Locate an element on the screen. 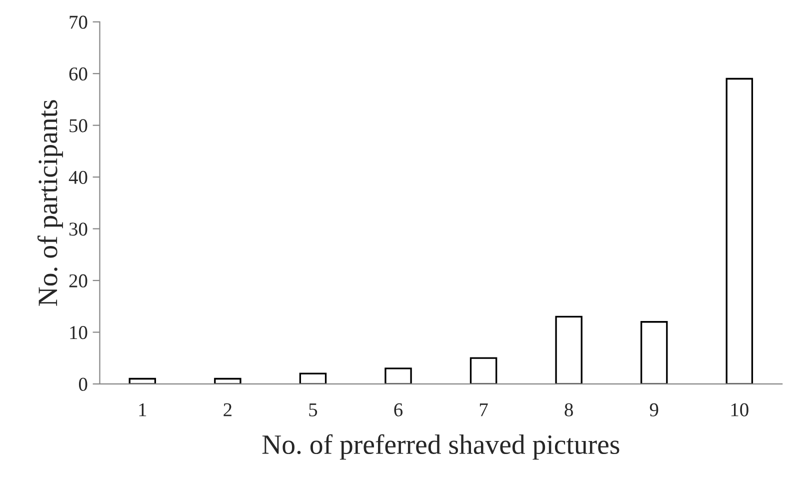 The image size is (798, 486). y-tick-label: 30 is located at coordinates (78, 229).